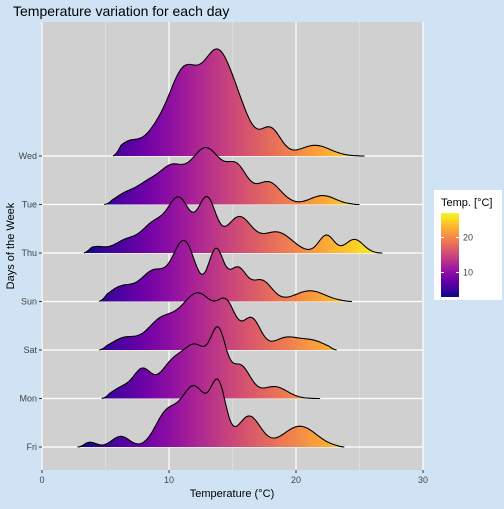 The width and height of the screenshot is (504, 509). I want to click on ridge-fill-mon, so click(211, 362).